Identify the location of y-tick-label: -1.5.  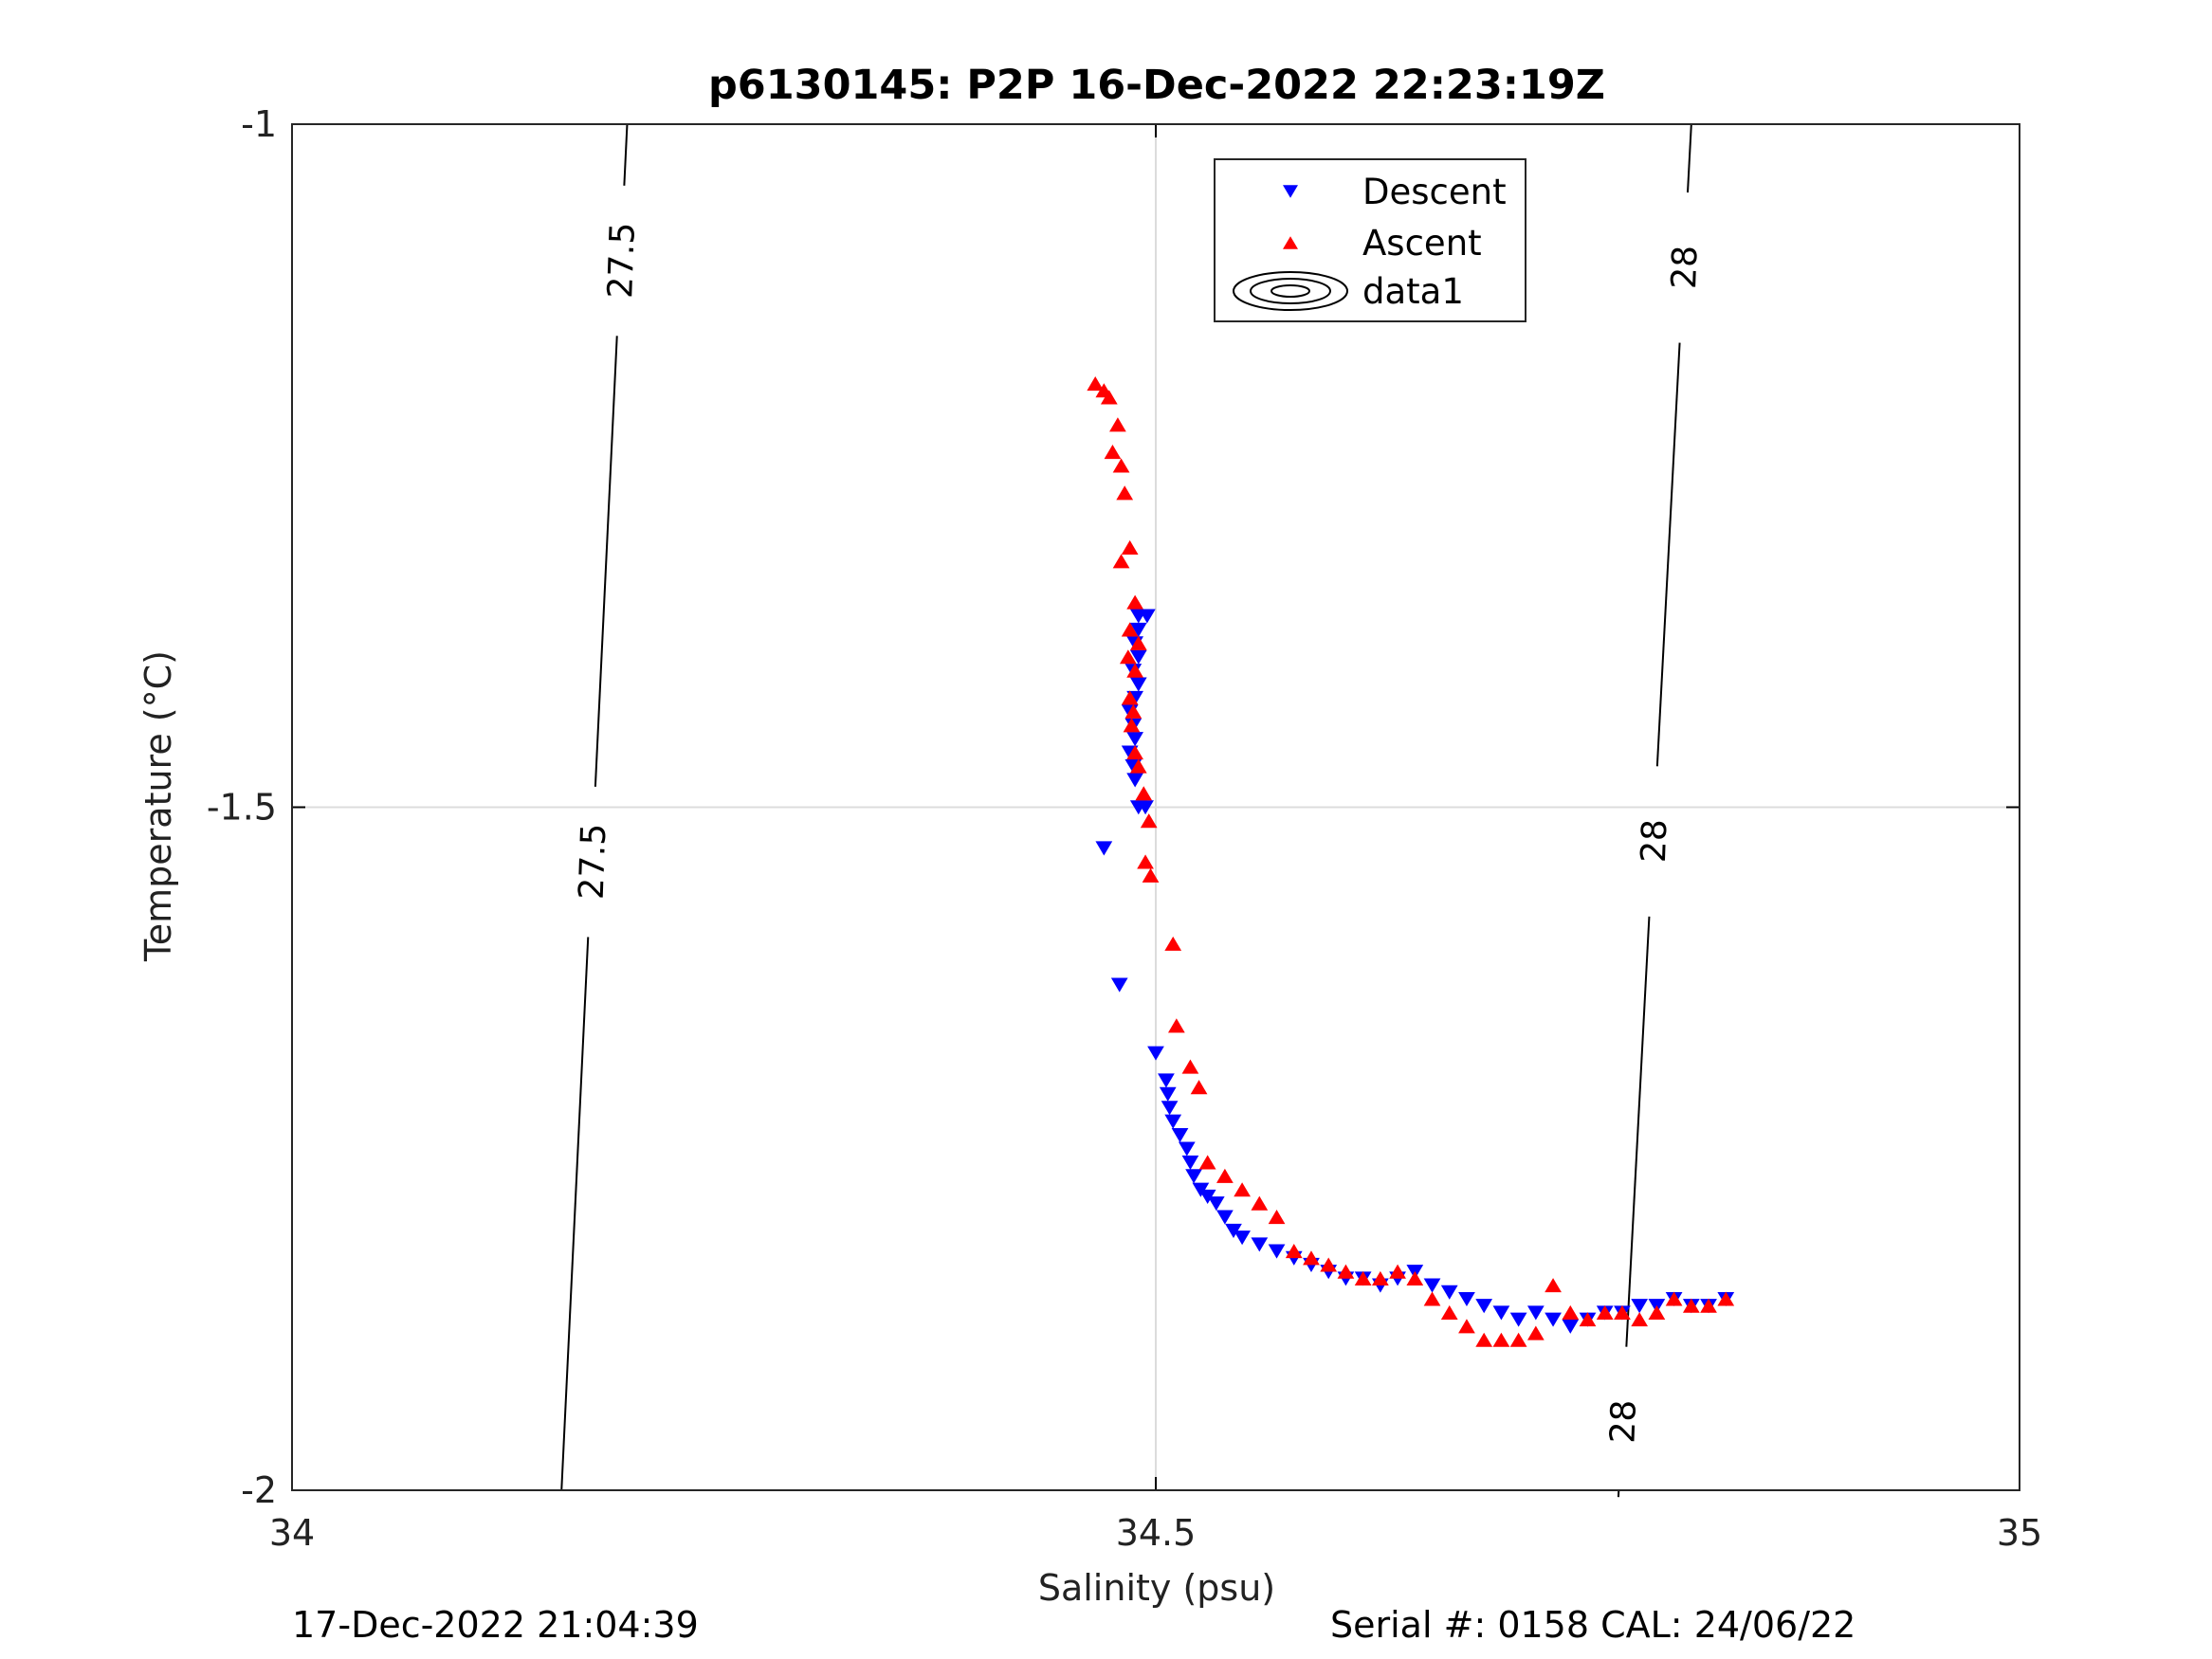
(242, 808).